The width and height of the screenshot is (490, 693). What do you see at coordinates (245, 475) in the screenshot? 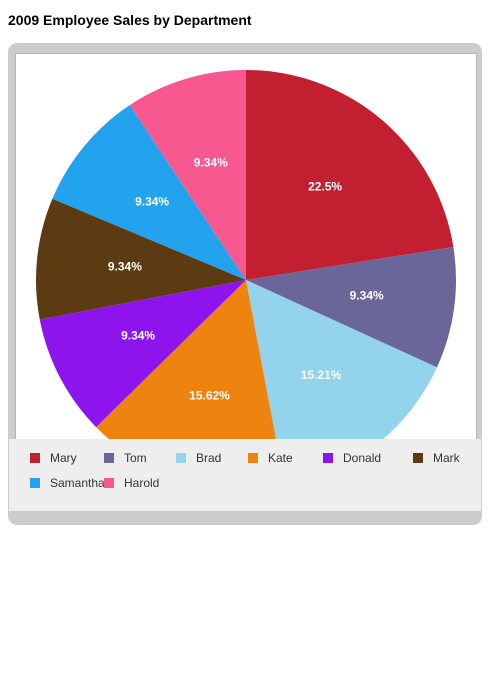
I see `chart-legend: Mary Tom Brad Kate Donald Mark Samantha Harold` at bounding box center [245, 475].